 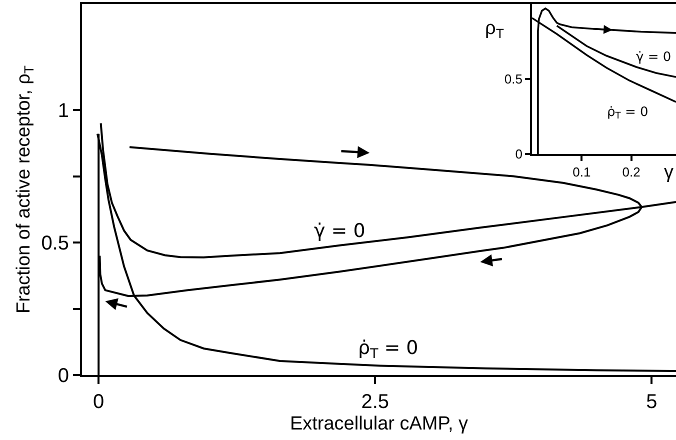 I want to click on x-axis-title: γ, so click(x=669, y=172).